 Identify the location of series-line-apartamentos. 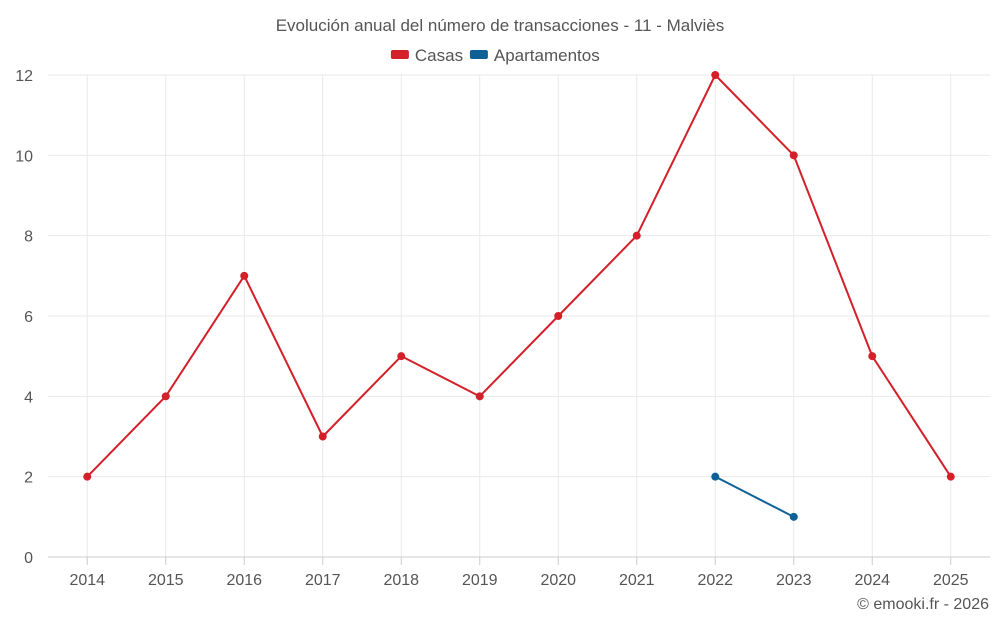
(754, 496).